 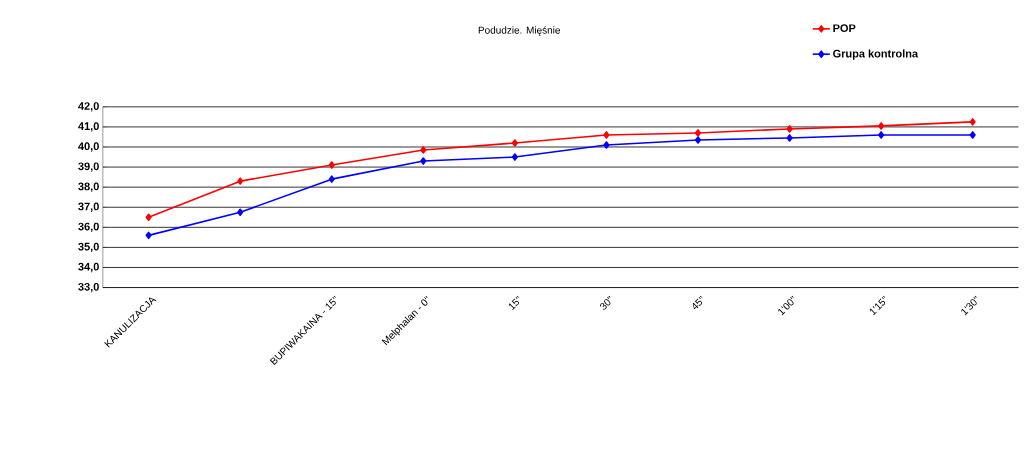 I want to click on x-tick-label: 45", so click(x=697, y=302).